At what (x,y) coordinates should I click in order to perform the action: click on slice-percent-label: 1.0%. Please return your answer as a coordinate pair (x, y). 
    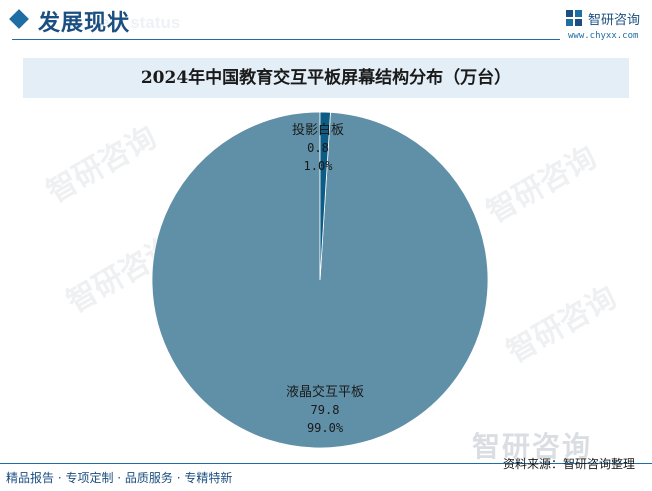
    Looking at the image, I should click on (319, 166).